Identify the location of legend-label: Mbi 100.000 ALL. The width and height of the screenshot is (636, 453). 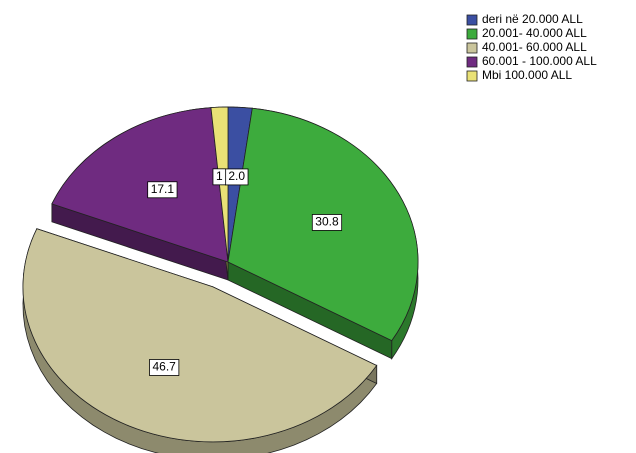
(527, 75).